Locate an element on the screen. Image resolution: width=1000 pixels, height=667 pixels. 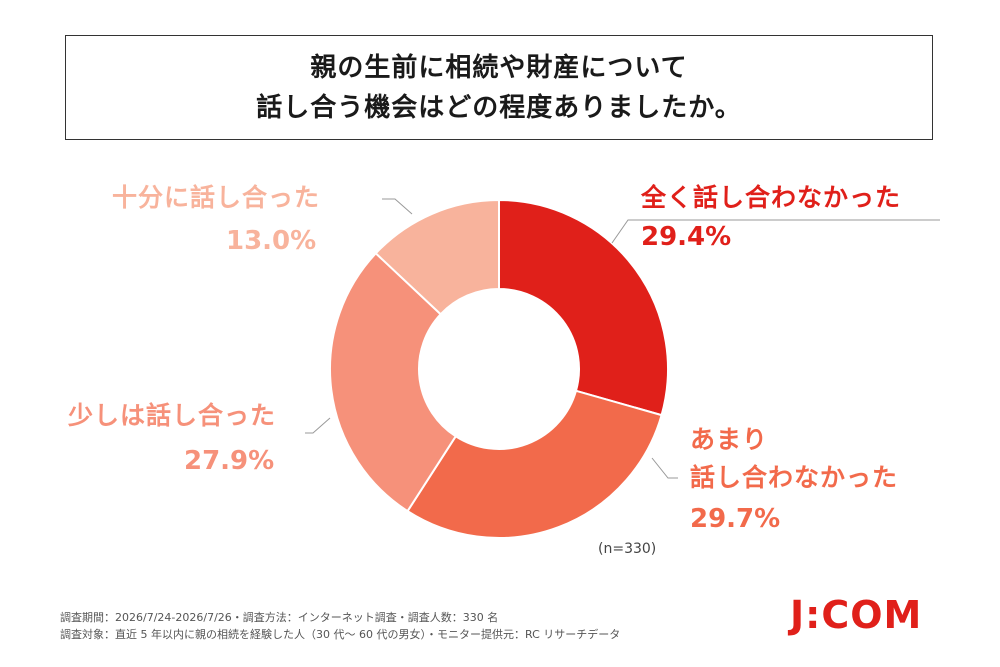
slice-juubun is located at coordinates (437, 257).